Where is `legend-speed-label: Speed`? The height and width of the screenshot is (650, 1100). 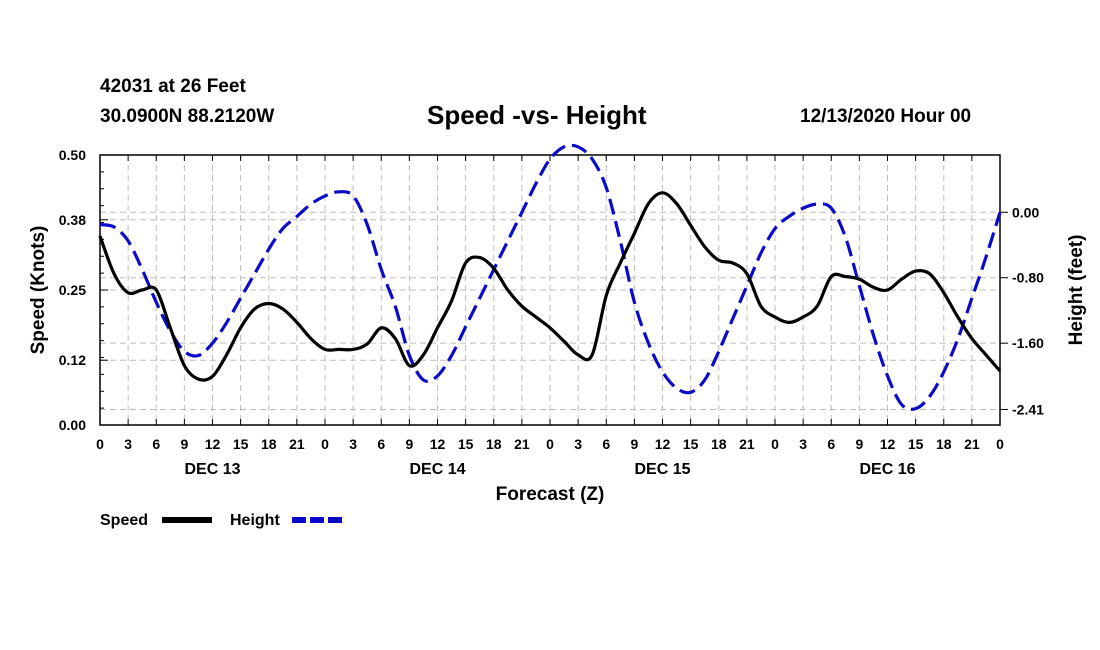
legend-speed-label: Speed is located at coordinates (124, 520).